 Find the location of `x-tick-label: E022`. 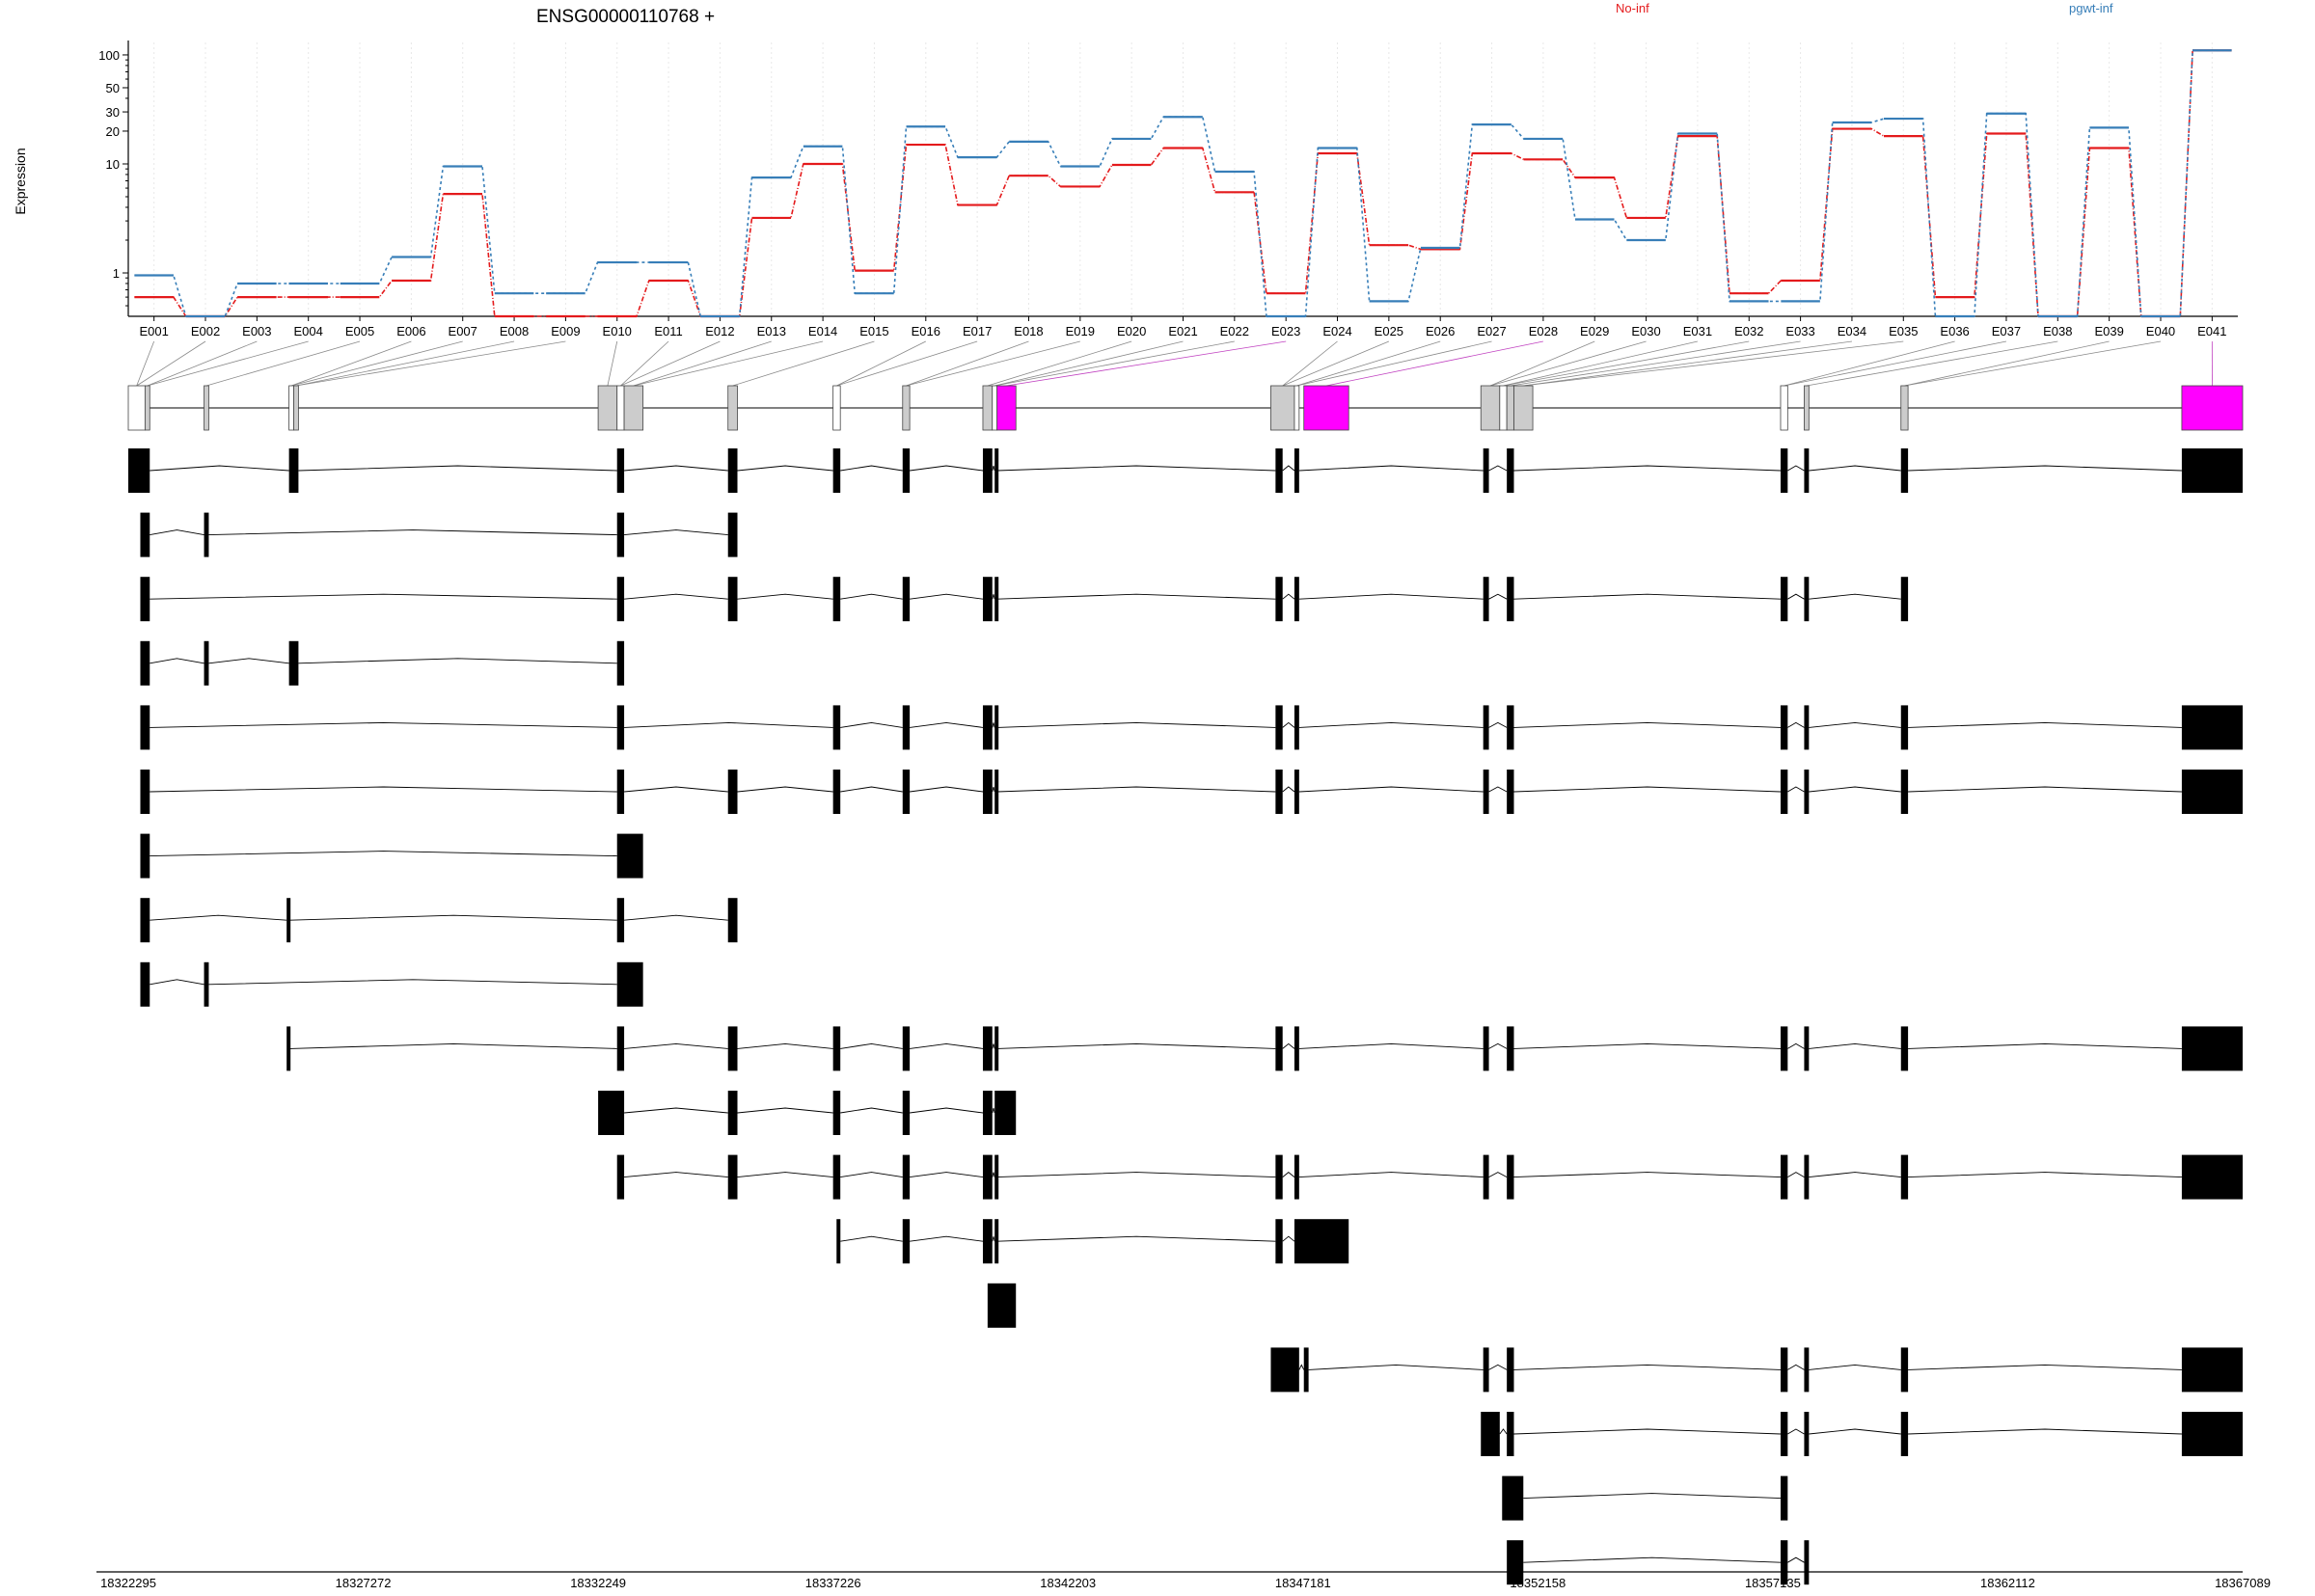

x-tick-label: E022 is located at coordinates (1234, 331).